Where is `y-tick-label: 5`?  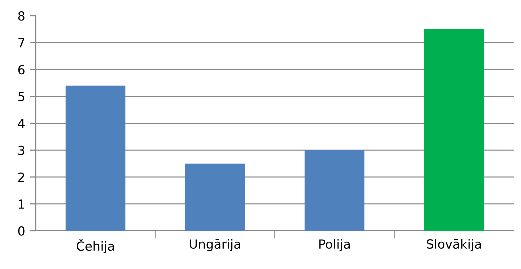
y-tick-label: 5 is located at coordinates (21, 97).